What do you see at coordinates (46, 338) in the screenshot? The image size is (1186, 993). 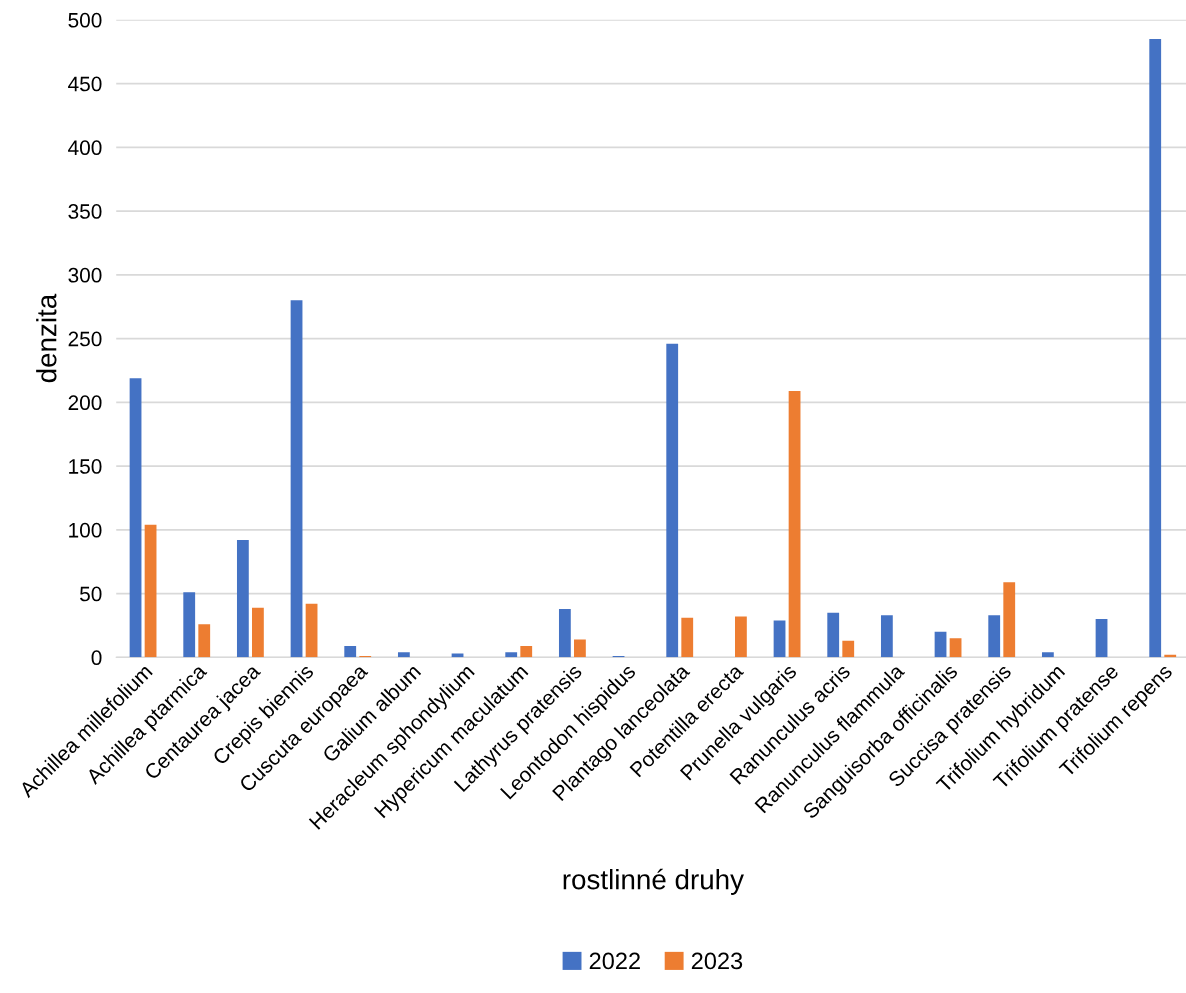 I see `y-axis-title: denzita` at bounding box center [46, 338].